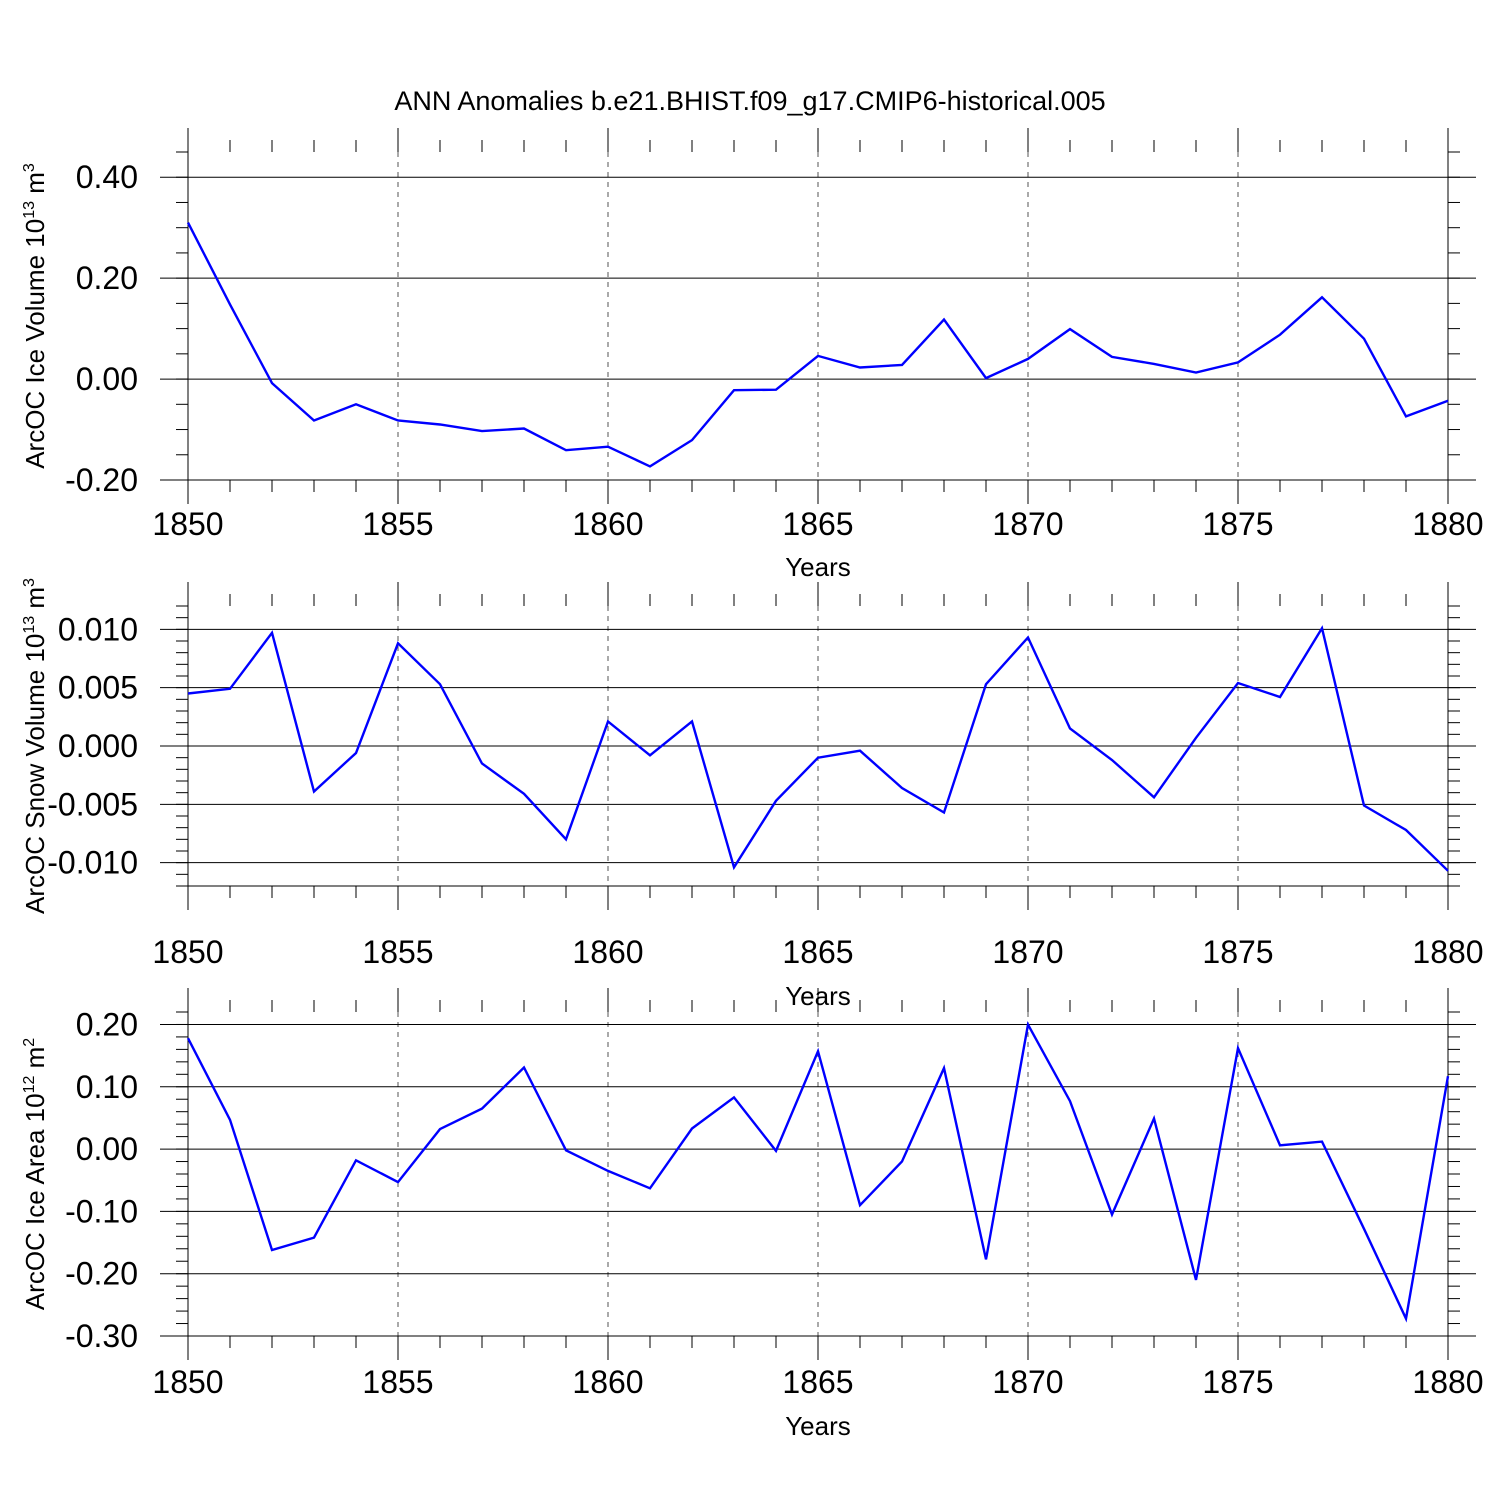 This screenshot has height=1500, width=1500. Describe the element at coordinates (92, 863) in the screenshot. I see `y-tick-label: -0.010` at that location.